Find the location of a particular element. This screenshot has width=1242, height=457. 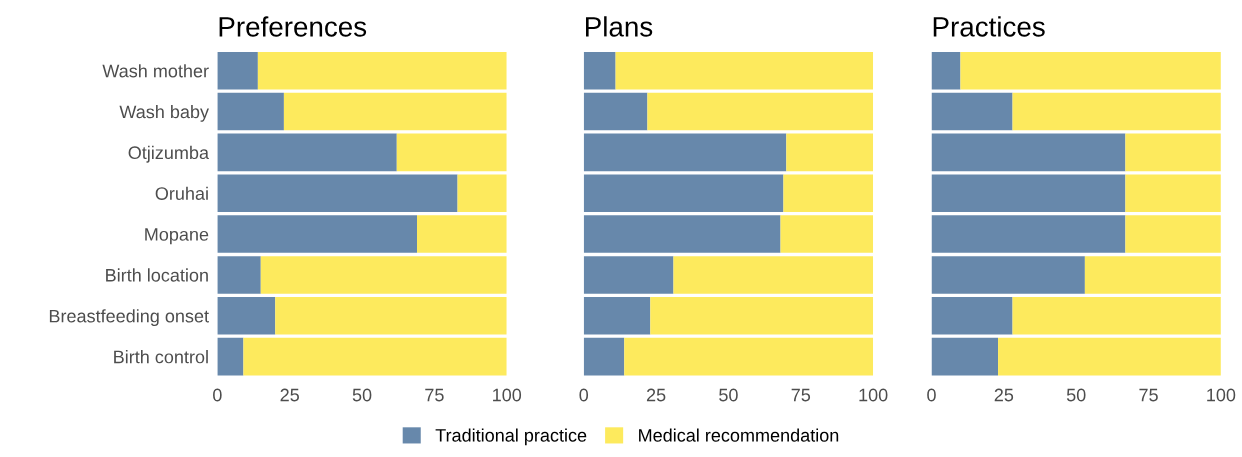

y-tick-label: Oruhai is located at coordinates (181, 193).